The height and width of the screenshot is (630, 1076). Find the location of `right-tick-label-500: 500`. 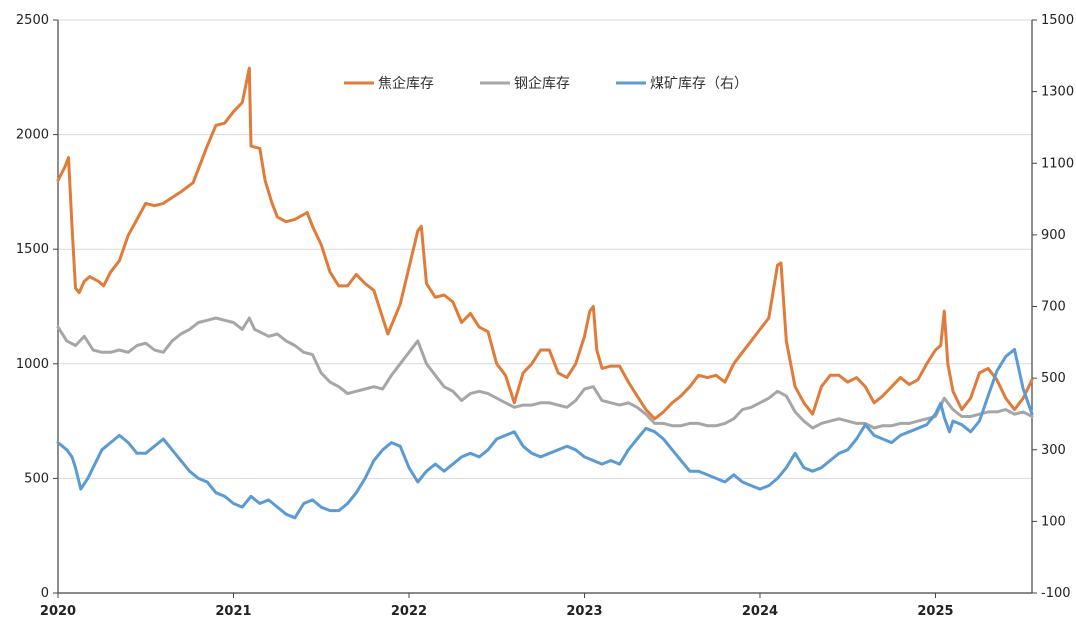

right-tick-label-500: 500 is located at coordinates (1053, 378).